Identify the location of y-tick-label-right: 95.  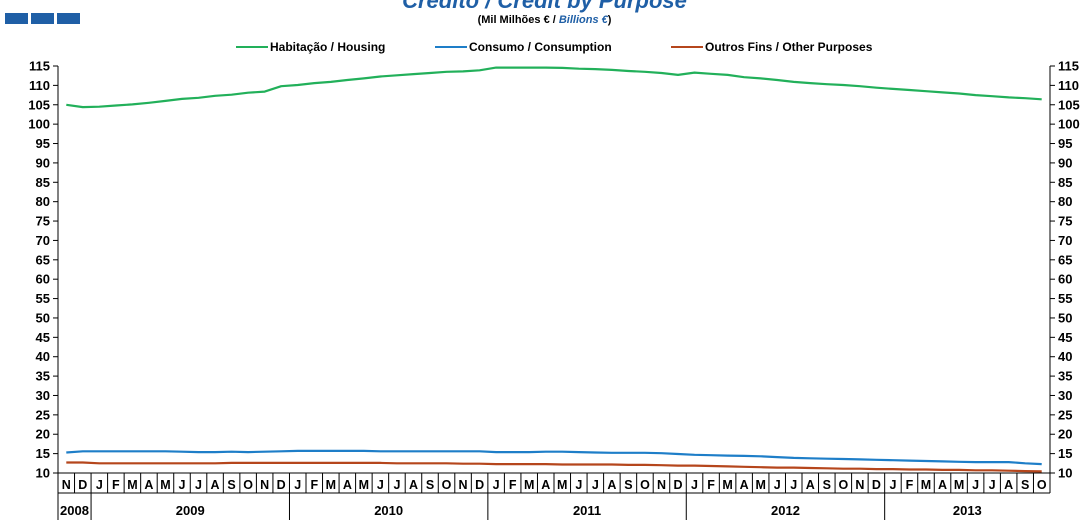
(1065, 143).